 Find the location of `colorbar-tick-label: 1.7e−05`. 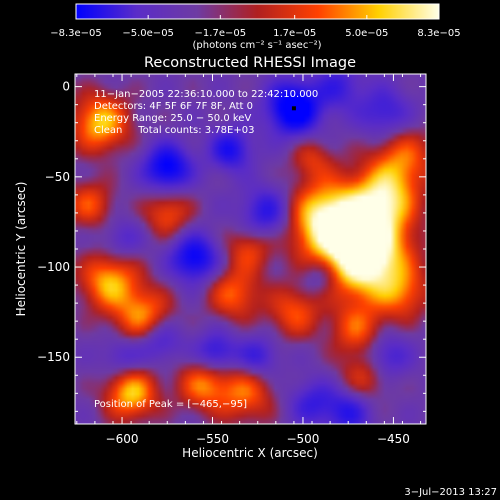

colorbar-tick-label: 1.7e−05 is located at coordinates (294, 33).